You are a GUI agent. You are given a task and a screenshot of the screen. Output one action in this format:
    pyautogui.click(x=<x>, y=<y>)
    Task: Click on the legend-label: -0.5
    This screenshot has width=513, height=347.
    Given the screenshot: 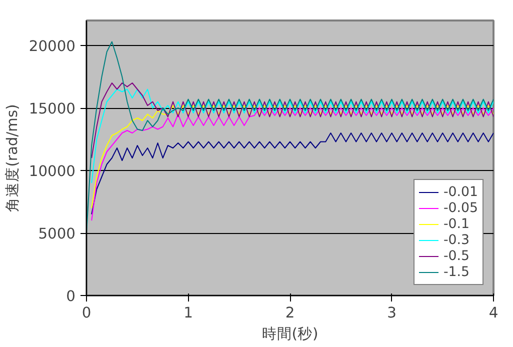 What is the action you would take?
    pyautogui.click(x=457, y=256)
    